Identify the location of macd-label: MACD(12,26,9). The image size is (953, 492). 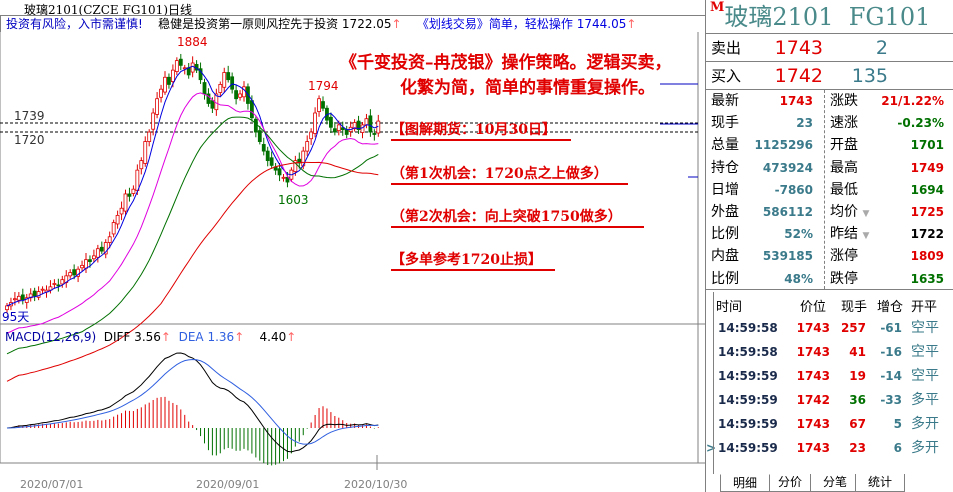
(51, 337).